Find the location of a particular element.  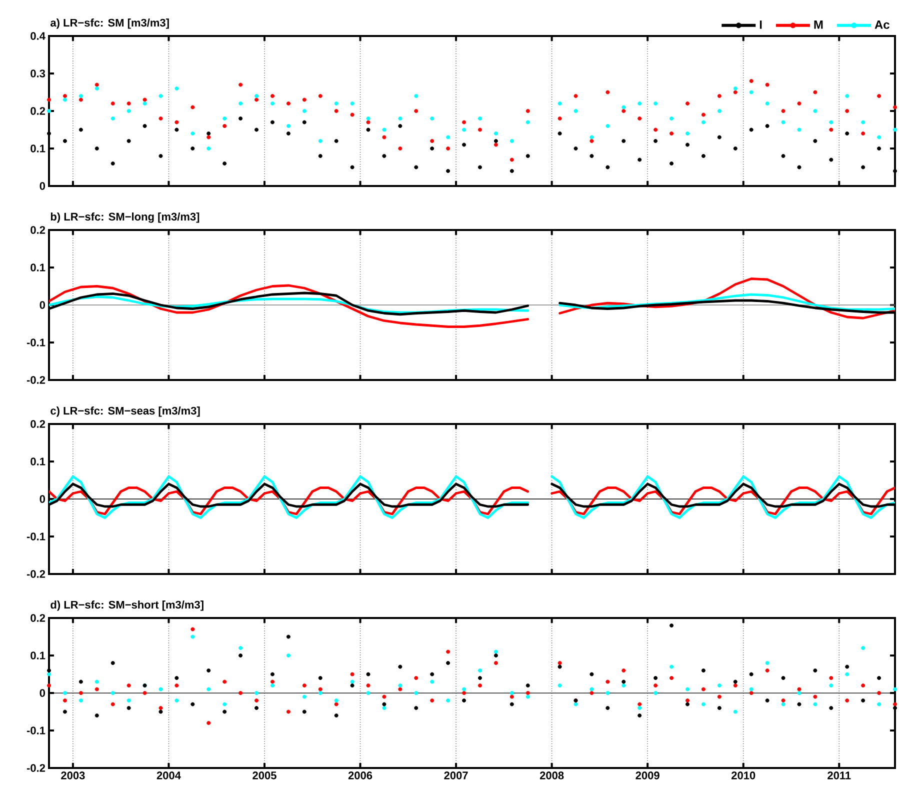

y-tick-label: -0.1 is located at coordinates (36, 342).